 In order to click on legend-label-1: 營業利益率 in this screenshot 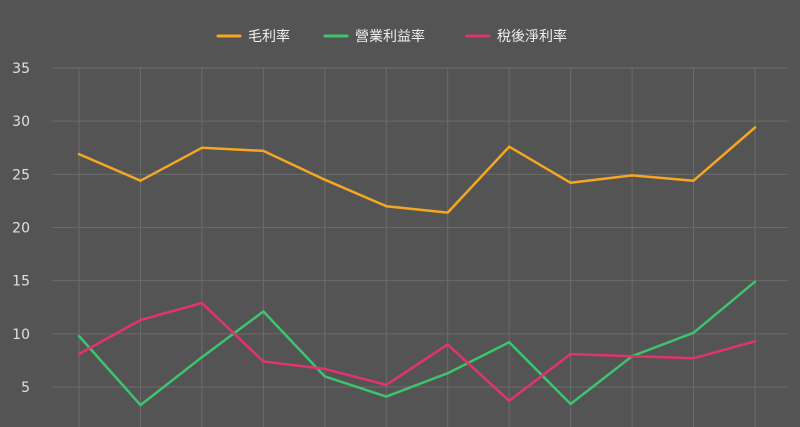, I will do `click(390, 36)`.